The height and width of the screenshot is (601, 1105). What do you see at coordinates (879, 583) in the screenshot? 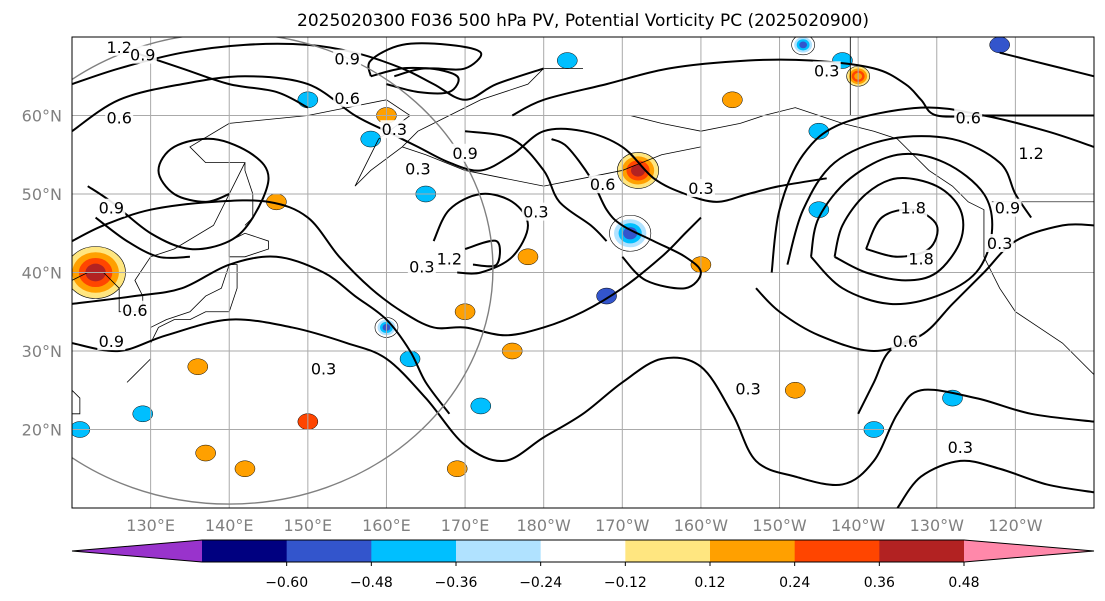
I see `colorbar-tick-label: 0.36` at bounding box center [879, 583].